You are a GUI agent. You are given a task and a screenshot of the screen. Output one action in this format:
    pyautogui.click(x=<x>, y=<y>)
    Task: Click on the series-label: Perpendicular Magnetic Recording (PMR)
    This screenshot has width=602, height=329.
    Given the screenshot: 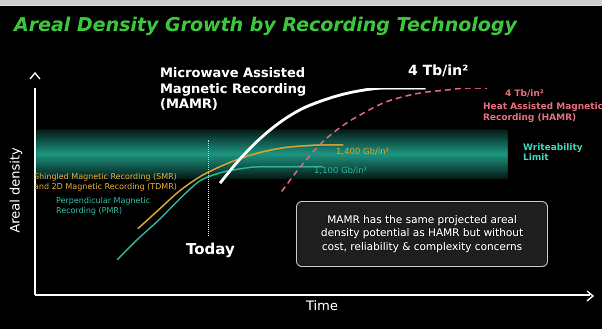 What is the action you would take?
    pyautogui.click(x=104, y=206)
    